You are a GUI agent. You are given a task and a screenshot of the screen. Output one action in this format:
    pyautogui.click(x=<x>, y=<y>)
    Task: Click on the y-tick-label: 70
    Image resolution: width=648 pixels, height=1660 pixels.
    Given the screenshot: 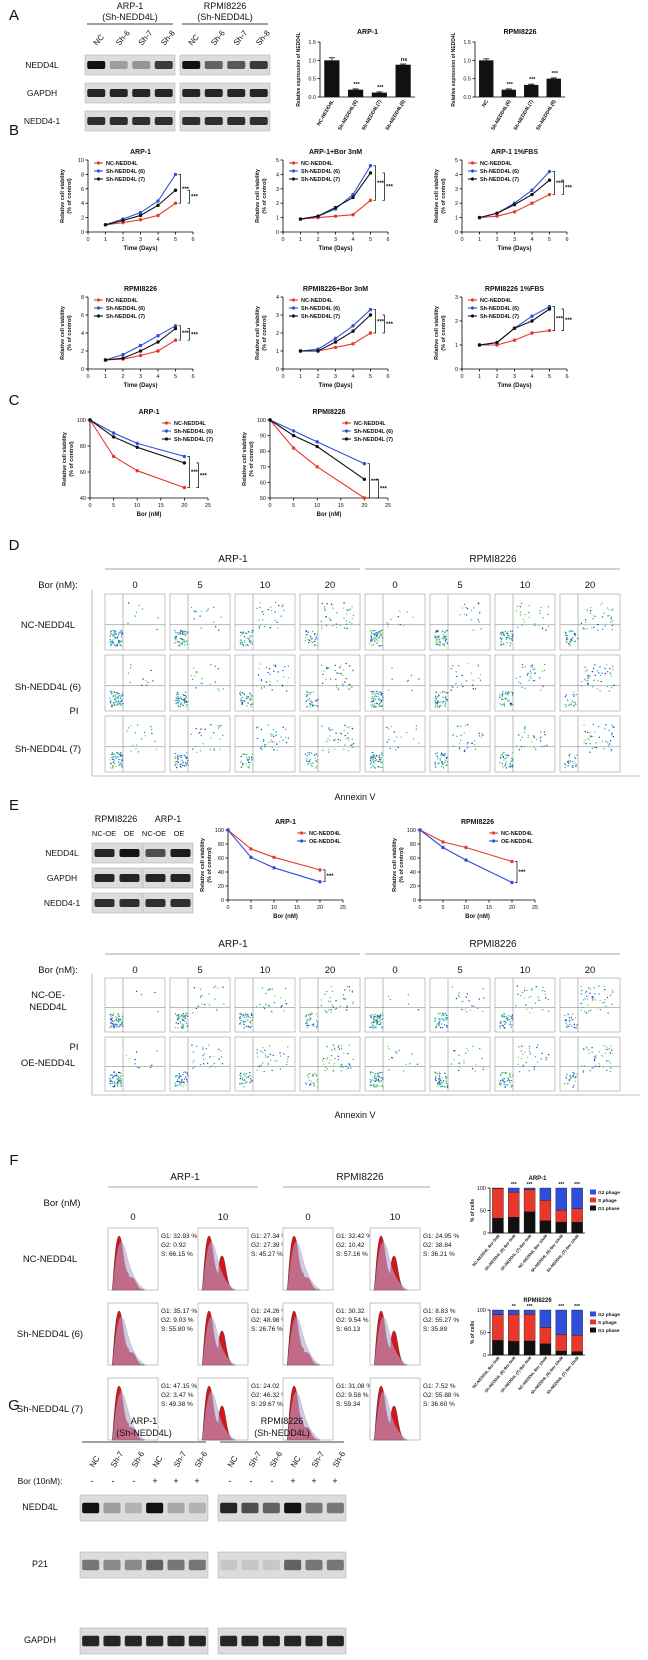 What is the action you would take?
    pyautogui.click(x=263, y=468)
    